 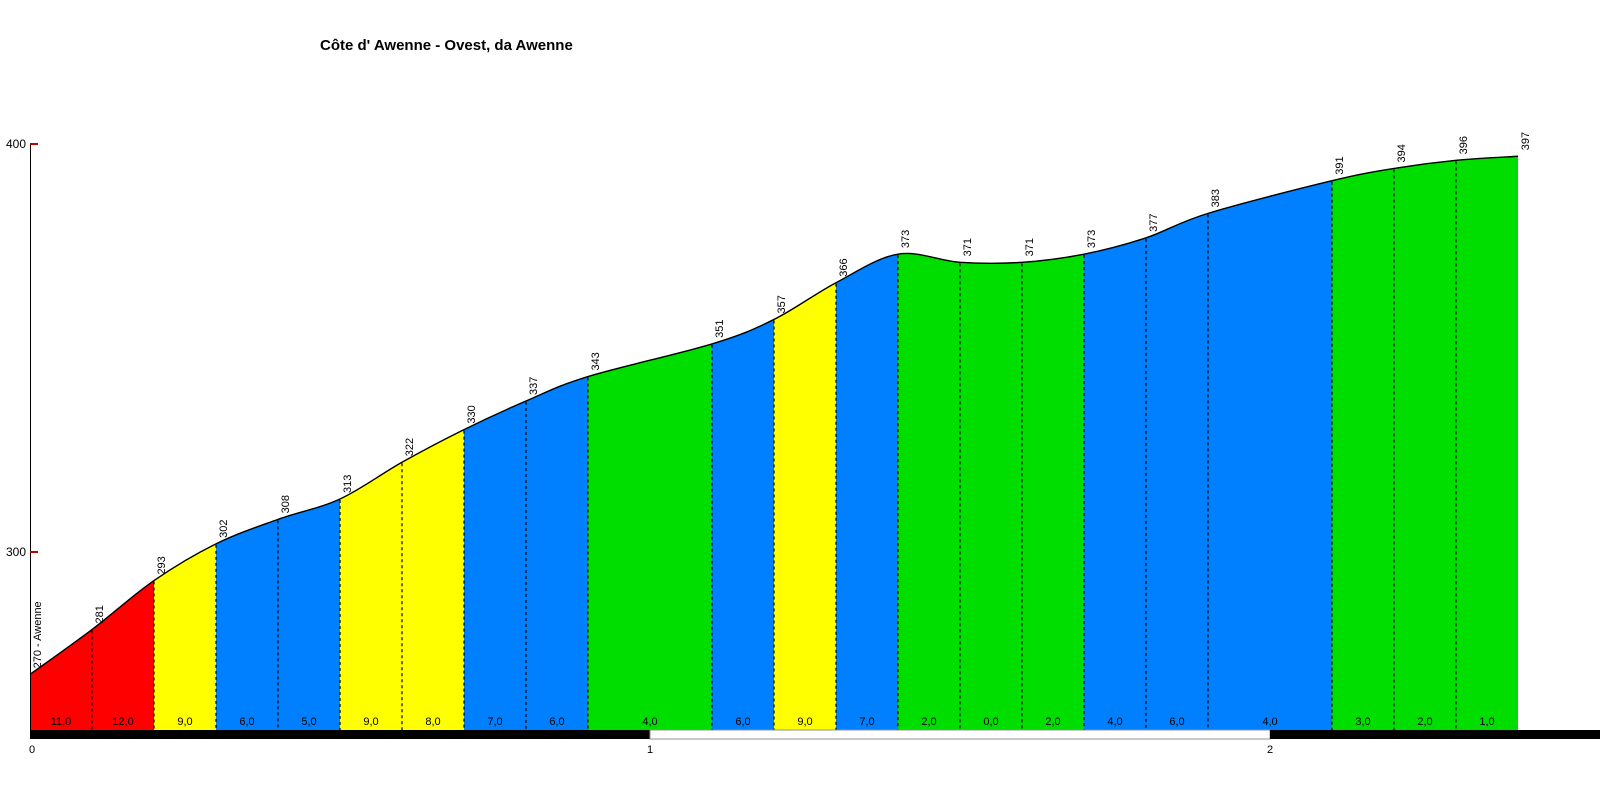 I want to click on elevation-label: 322, so click(x=410, y=447).